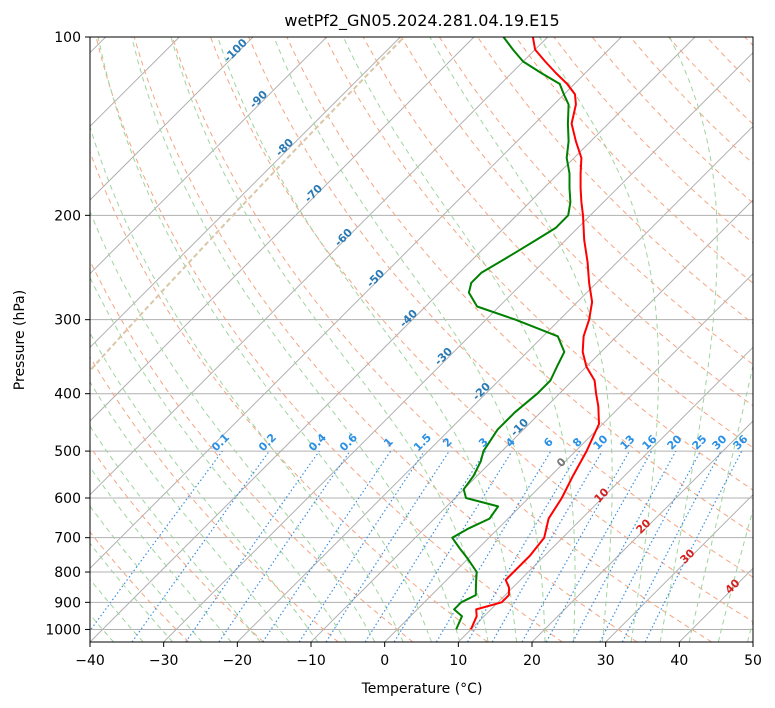  Describe the element at coordinates (284, 147) in the screenshot. I see `dry-adiabat-label: -80` at that location.